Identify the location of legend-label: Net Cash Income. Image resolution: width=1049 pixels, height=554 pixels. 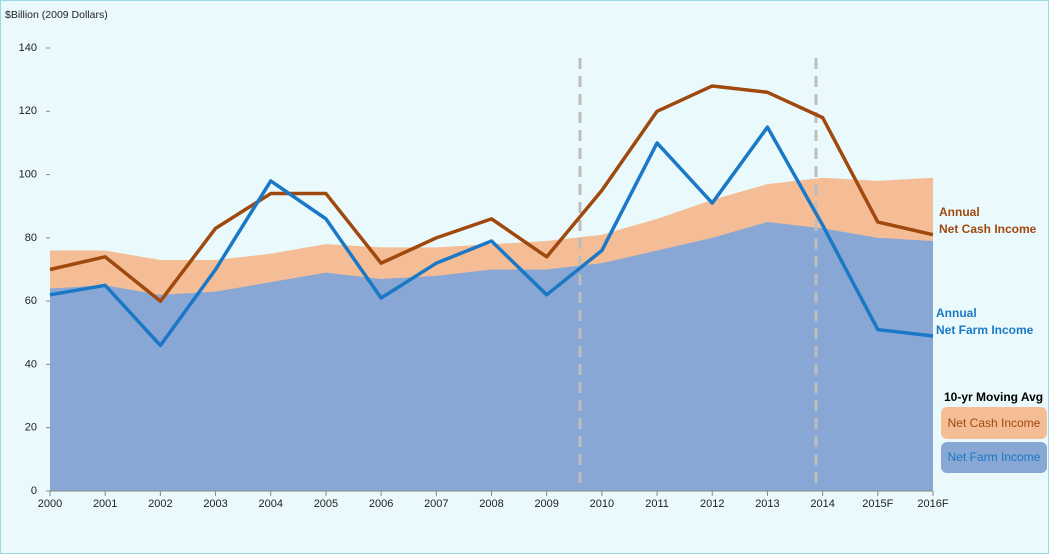
(994, 423).